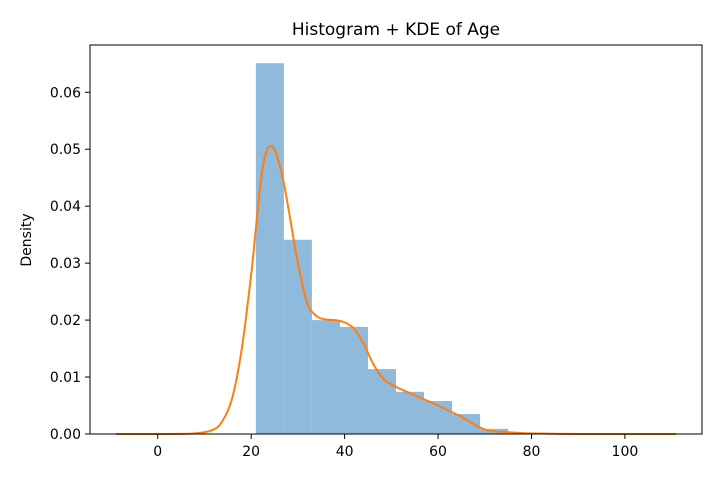 Image resolution: width=720 pixels, height=480 pixels. I want to click on x-tick-label: 100, so click(625, 452).